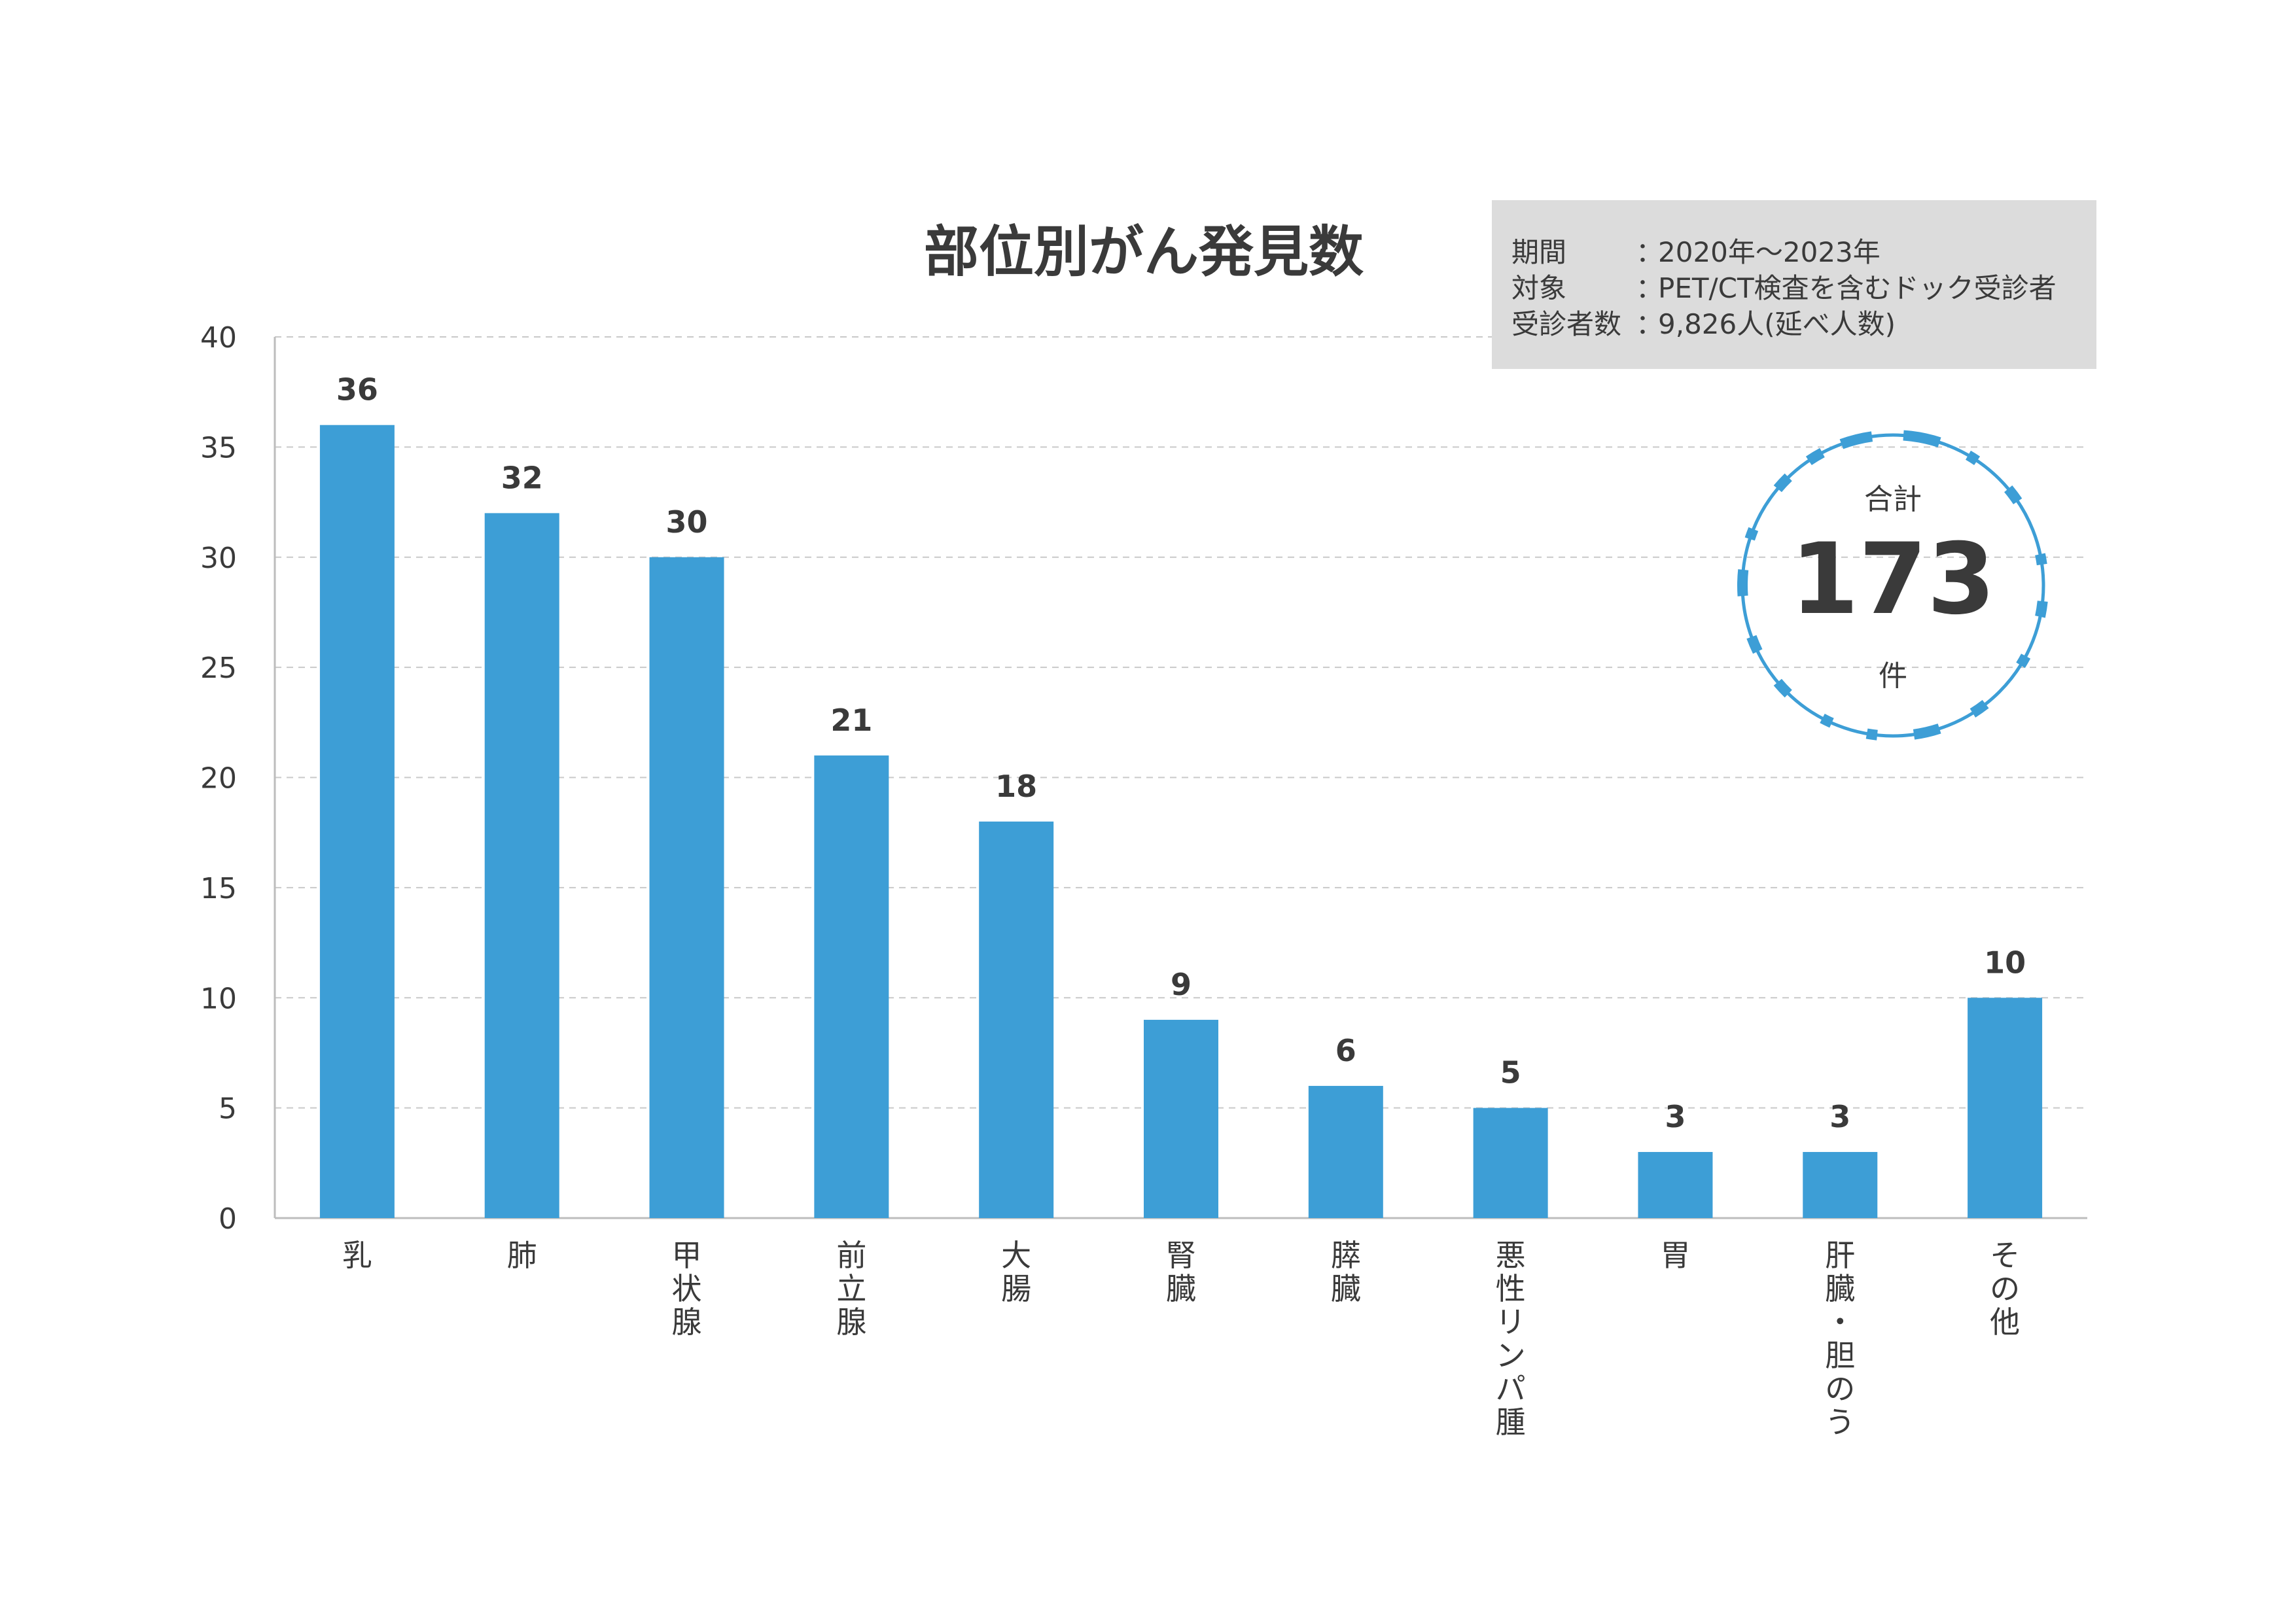  Describe the element at coordinates (218, 338) in the screenshot. I see `y-tick-label: 40` at that location.